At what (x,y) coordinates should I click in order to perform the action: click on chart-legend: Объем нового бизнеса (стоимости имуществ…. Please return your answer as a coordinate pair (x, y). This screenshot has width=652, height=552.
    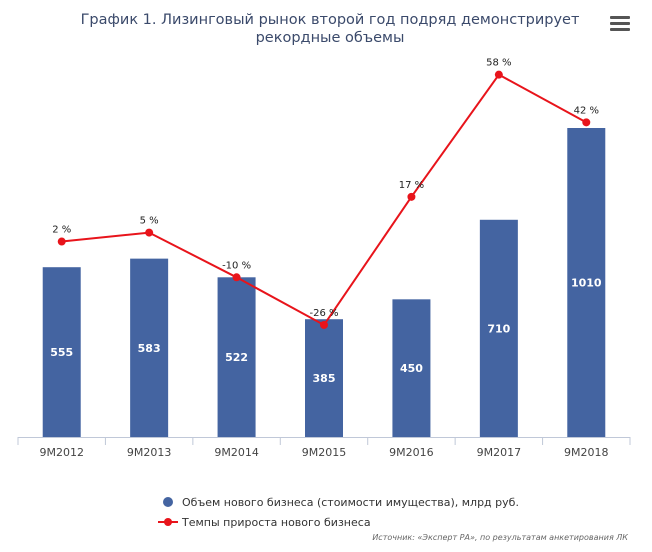
    Looking at the image, I should click on (338, 512).